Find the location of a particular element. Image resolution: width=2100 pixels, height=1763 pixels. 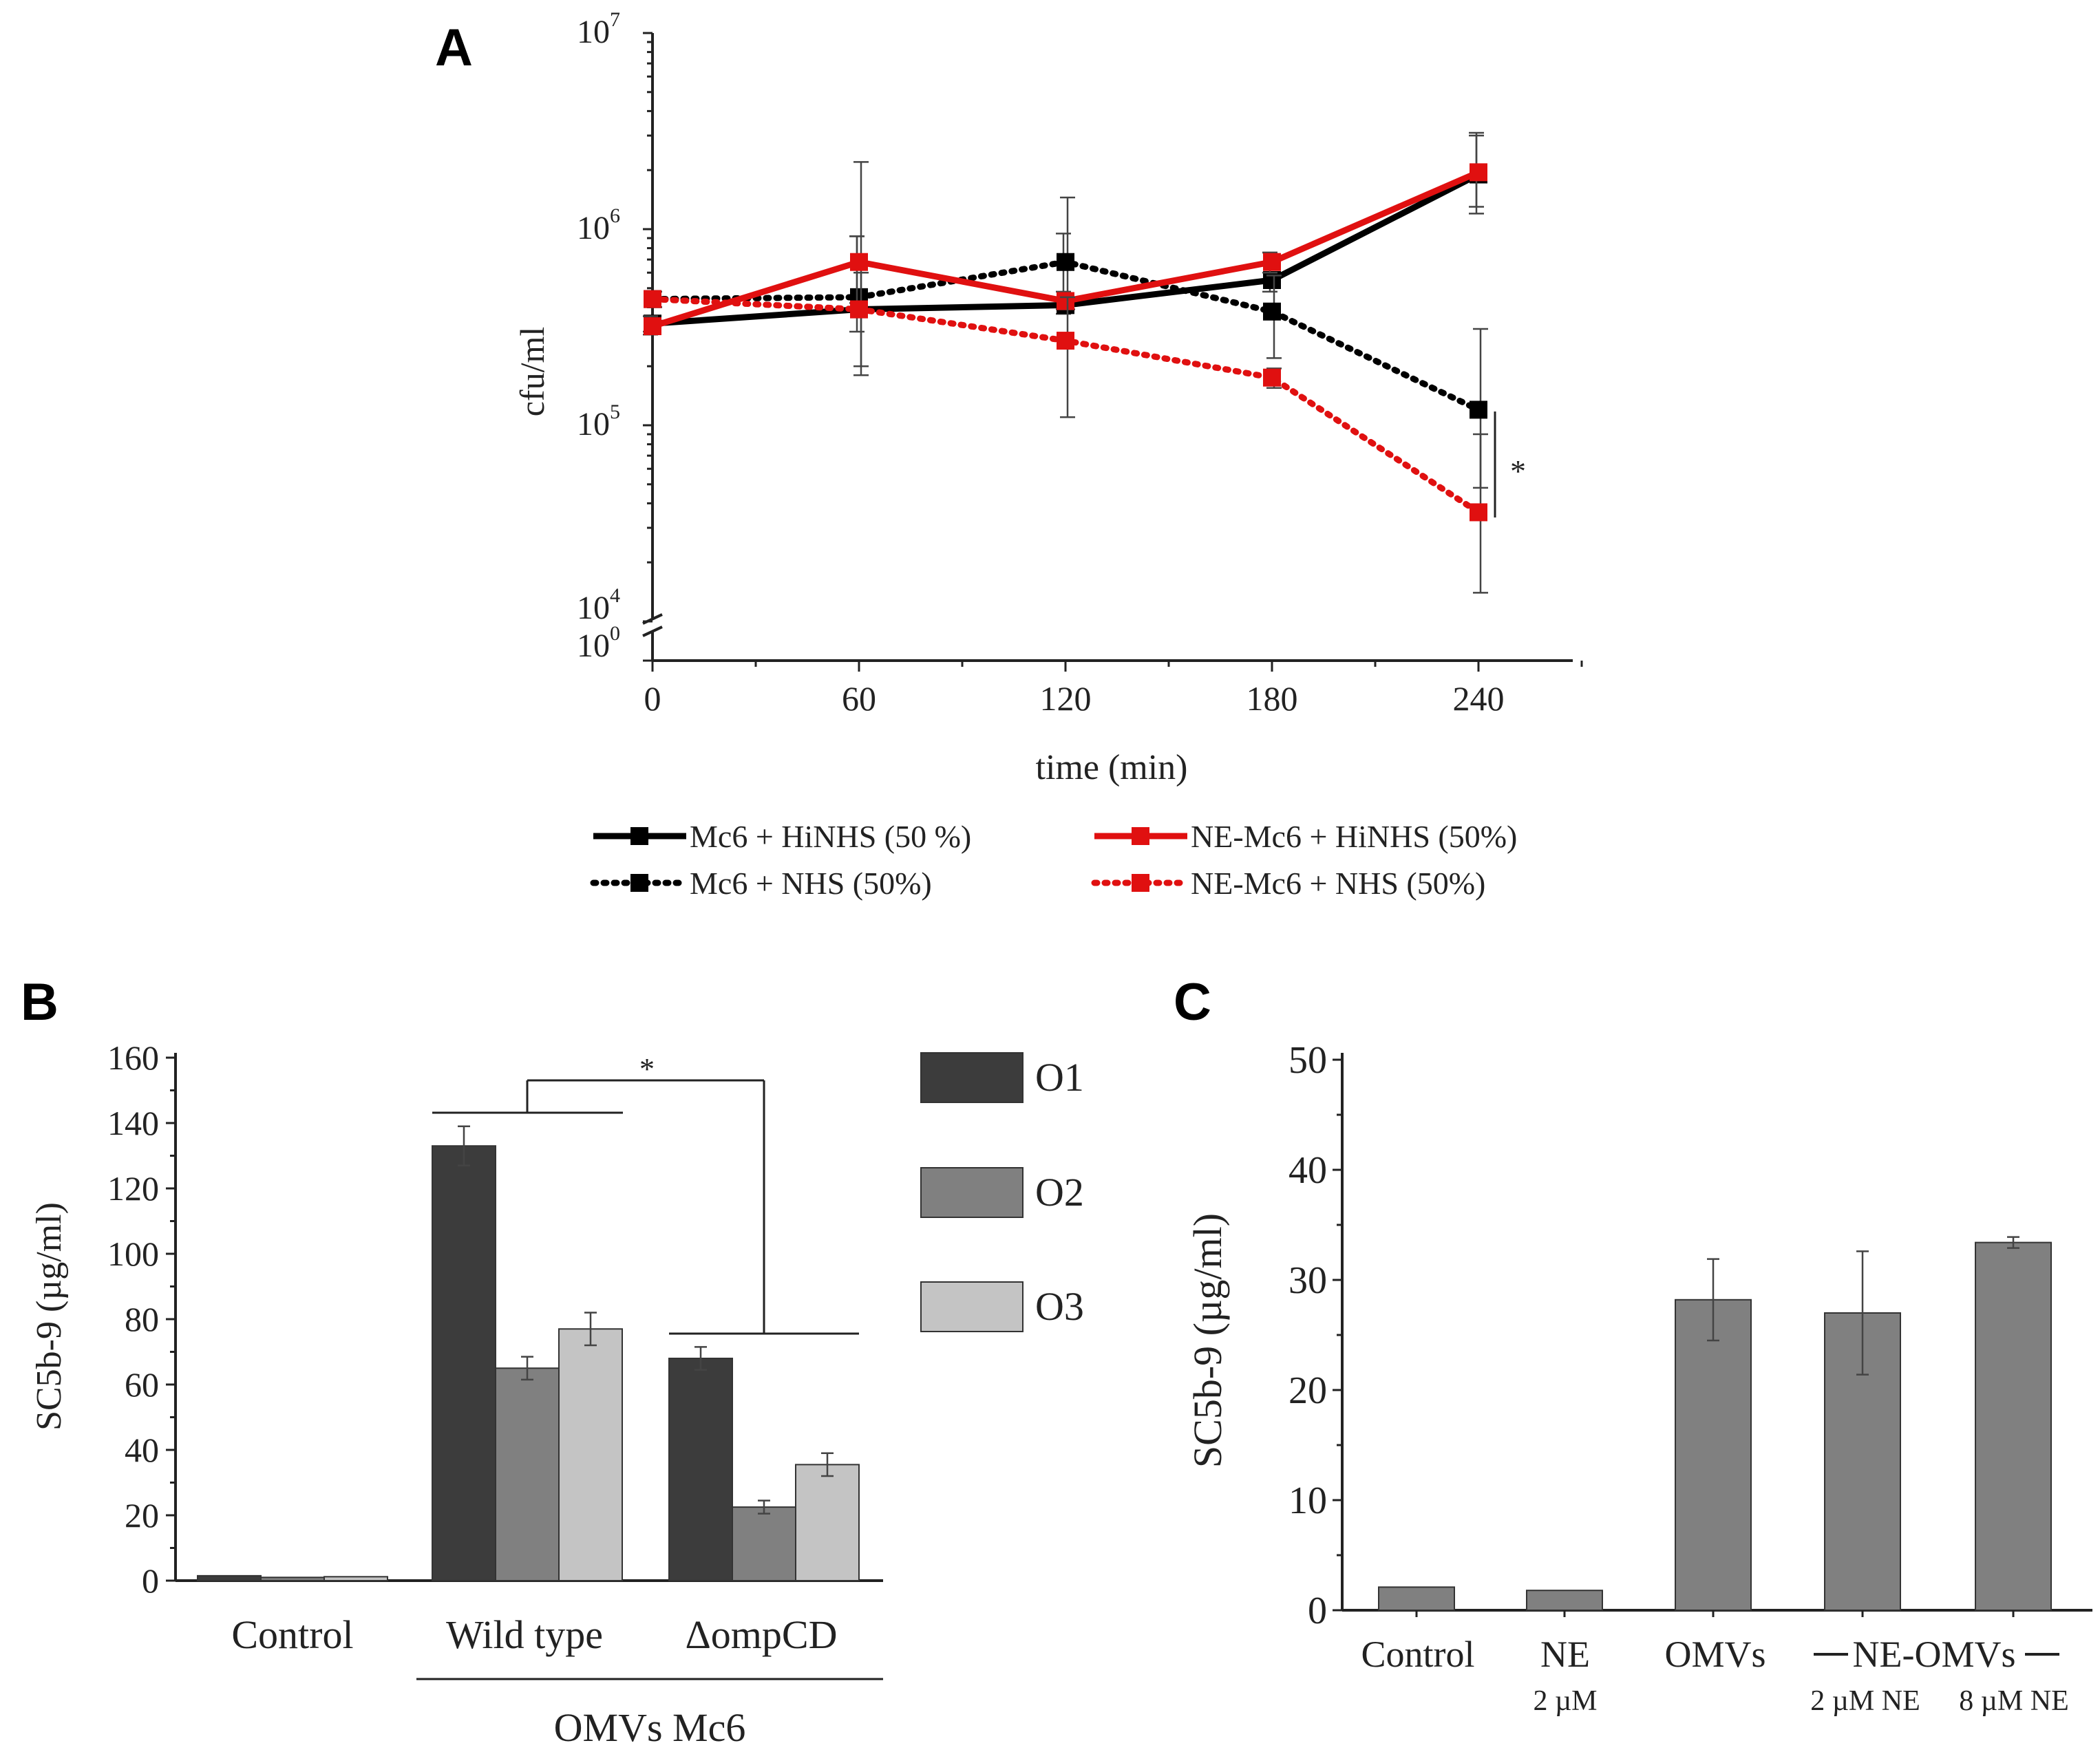

series-line is located at coordinates (1065, 405).